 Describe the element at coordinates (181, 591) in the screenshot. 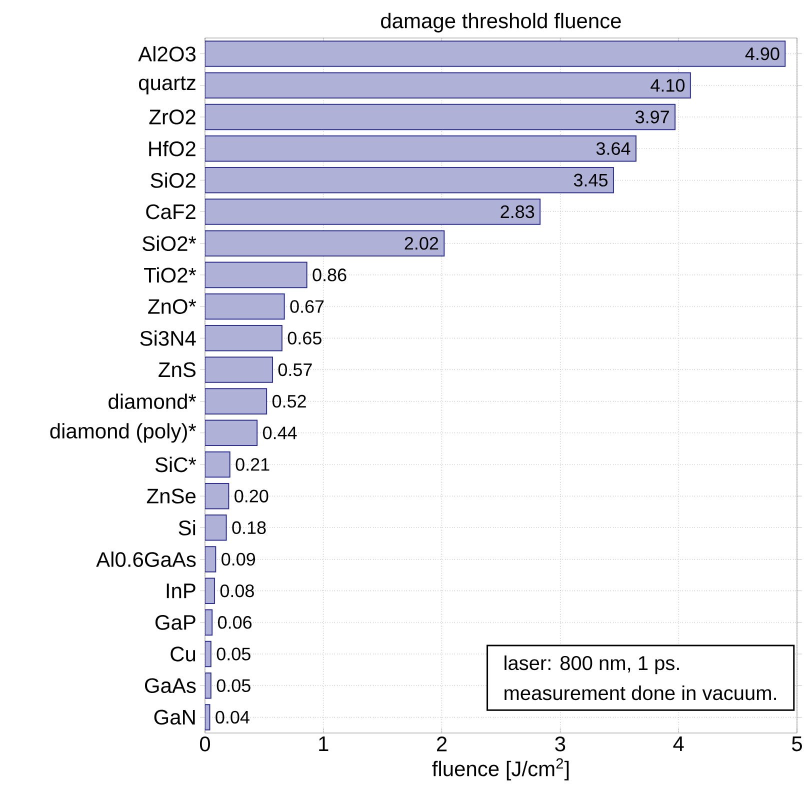

I see `y-tick-label: InP` at that location.